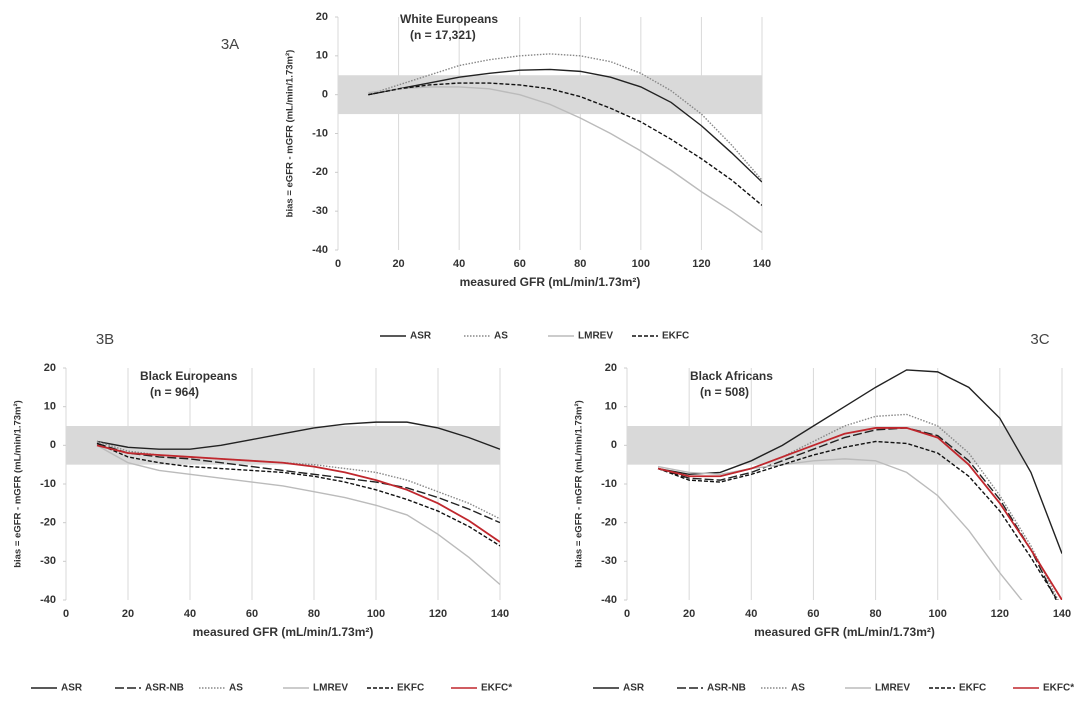  What do you see at coordinates (443, 35) in the screenshot?
I see `subtitle: (n = 17,321)` at bounding box center [443, 35].